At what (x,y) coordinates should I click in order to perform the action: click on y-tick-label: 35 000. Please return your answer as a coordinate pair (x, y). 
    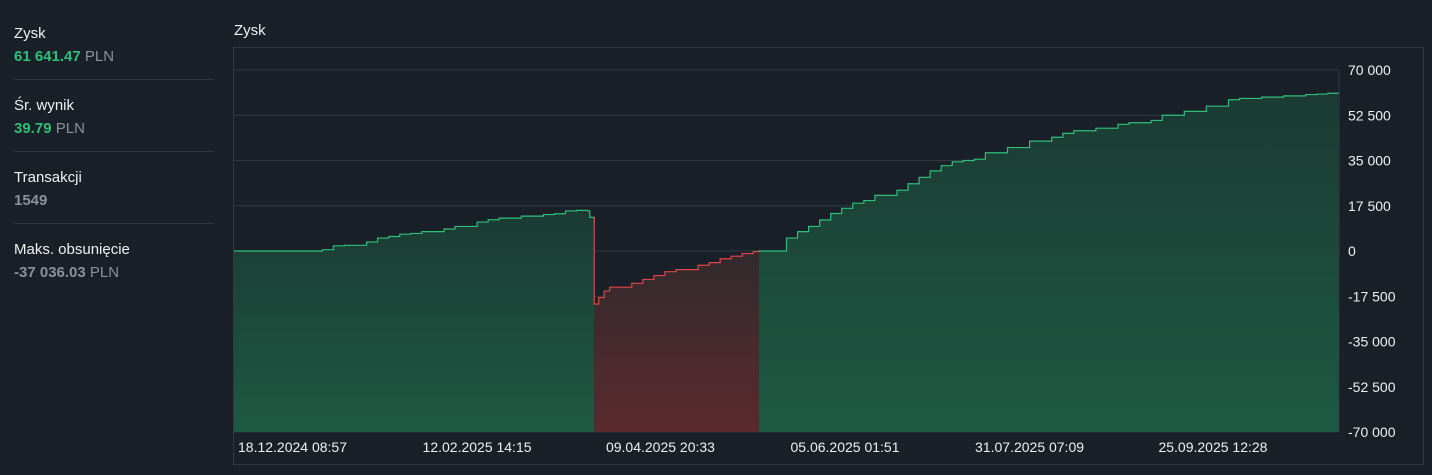
    Looking at the image, I should click on (1369, 161).